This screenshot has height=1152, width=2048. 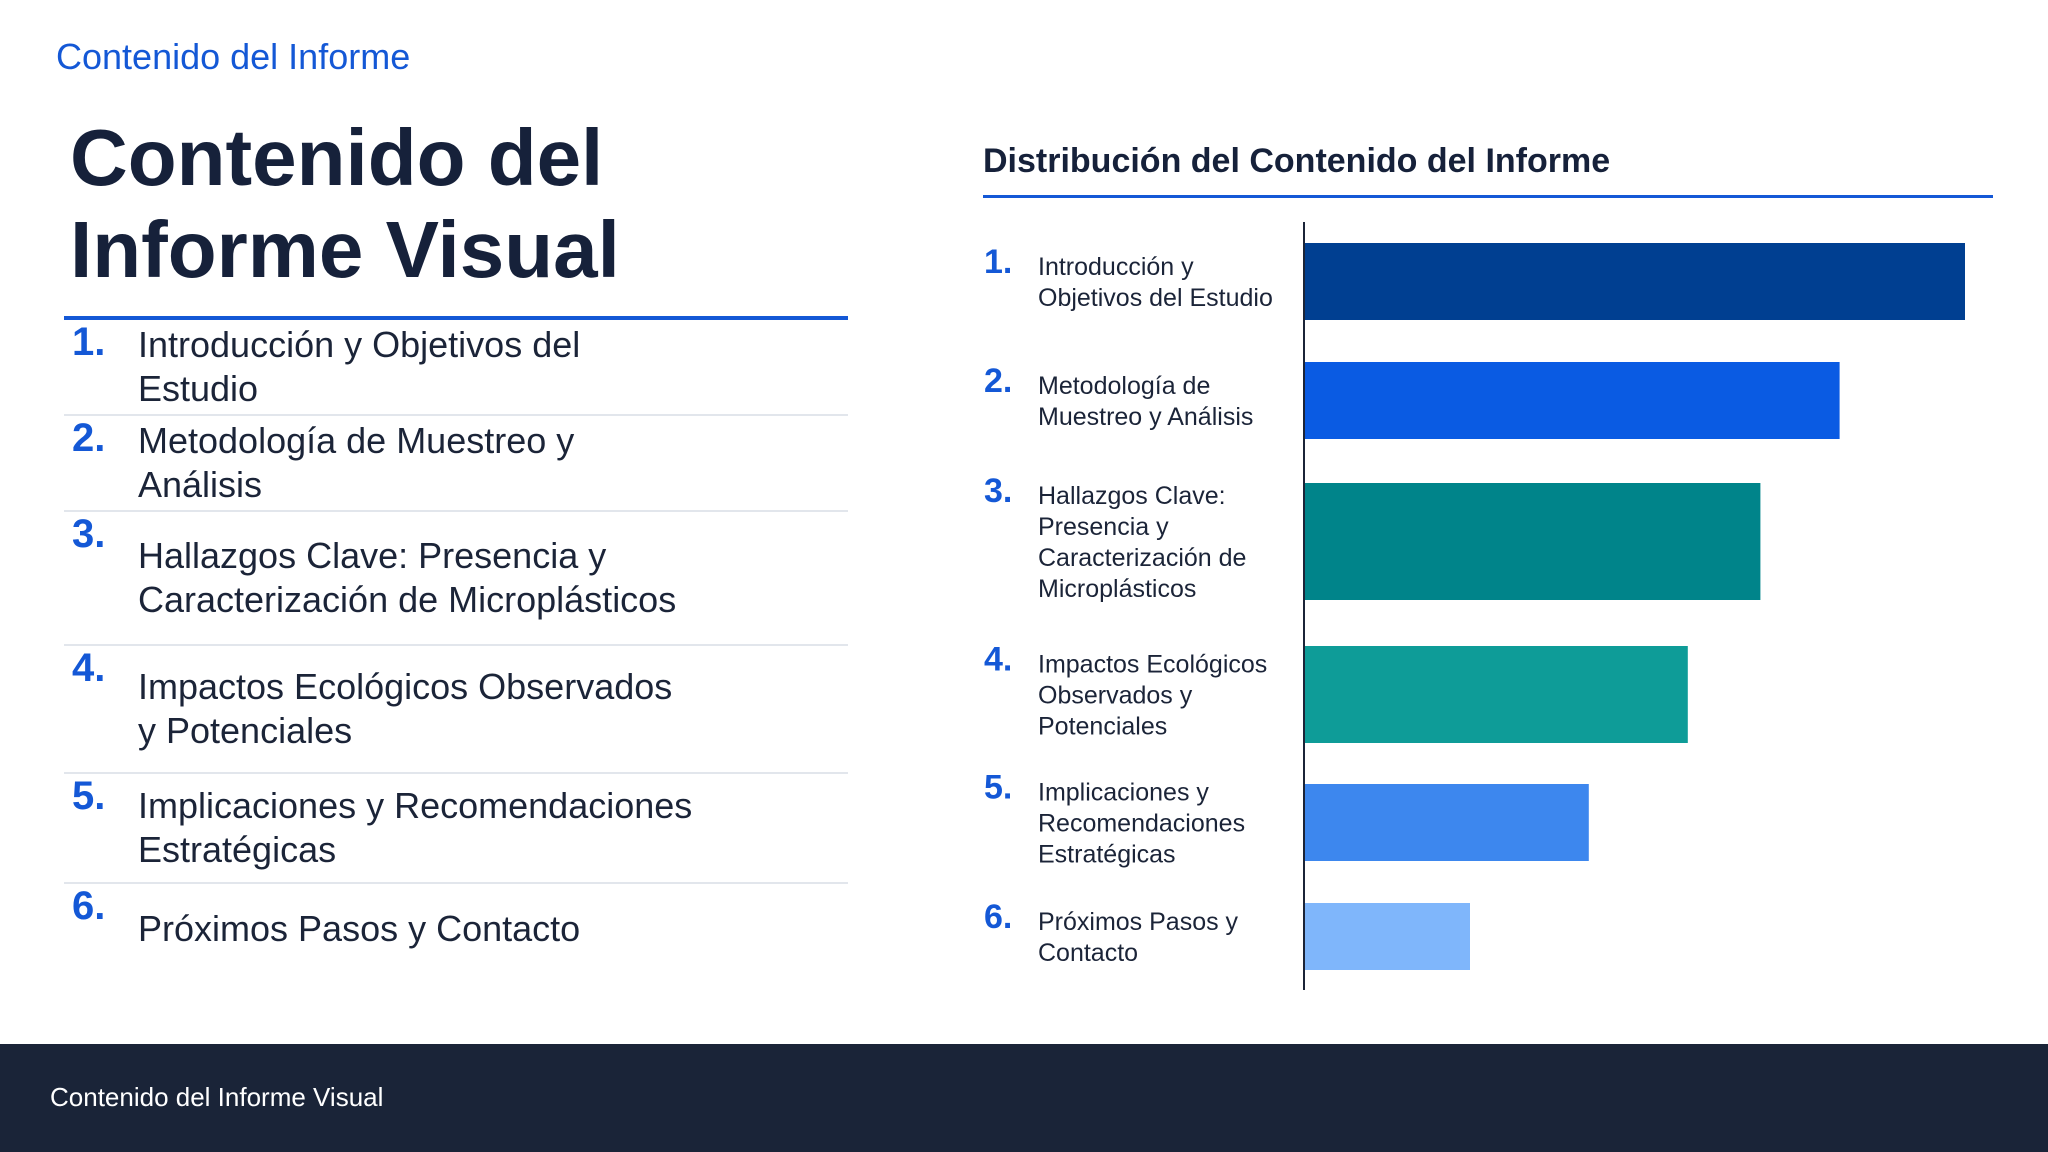 I want to click on category-number-2: 2., so click(x=998, y=381).